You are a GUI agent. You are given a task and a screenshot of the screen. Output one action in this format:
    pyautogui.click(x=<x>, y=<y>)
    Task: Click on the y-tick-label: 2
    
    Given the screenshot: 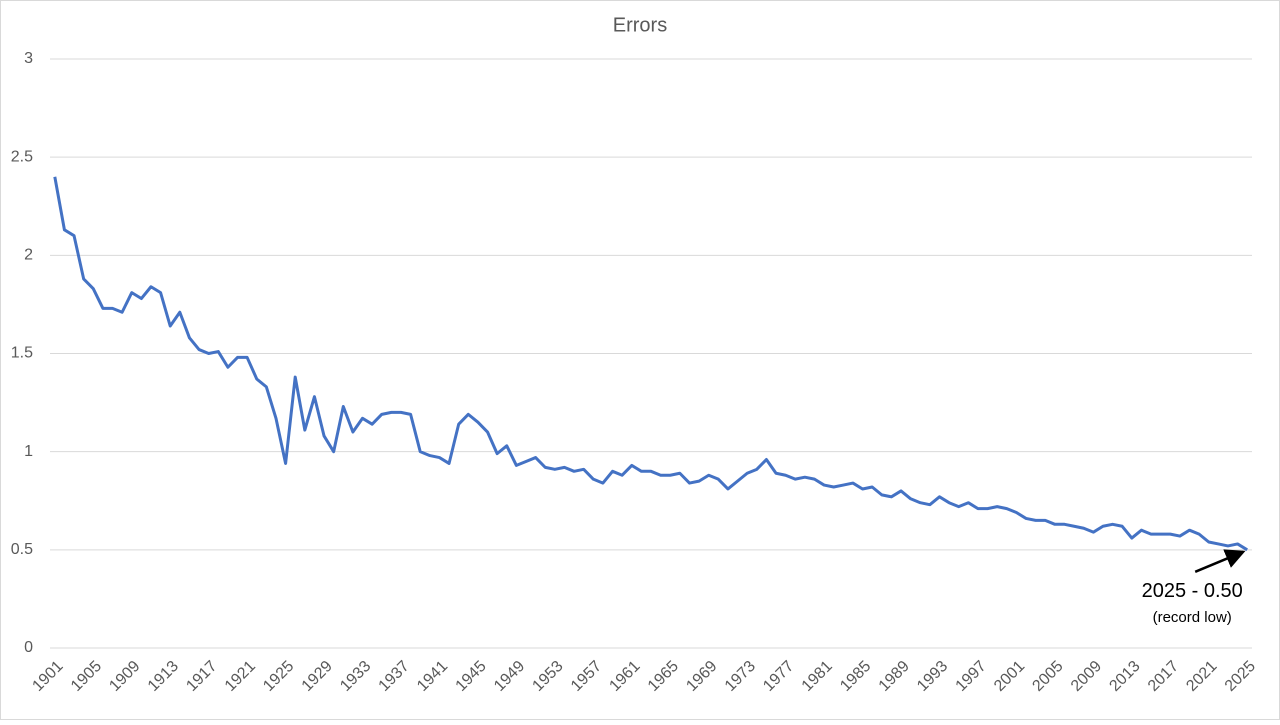 What is the action you would take?
    pyautogui.click(x=28, y=255)
    